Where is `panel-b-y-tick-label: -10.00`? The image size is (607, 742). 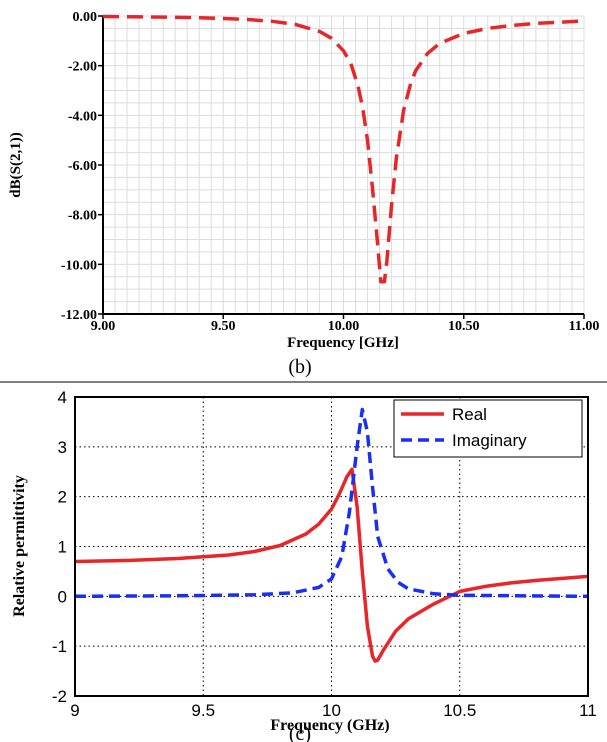 panel-b-y-tick-label: -10.00 is located at coordinates (79, 265).